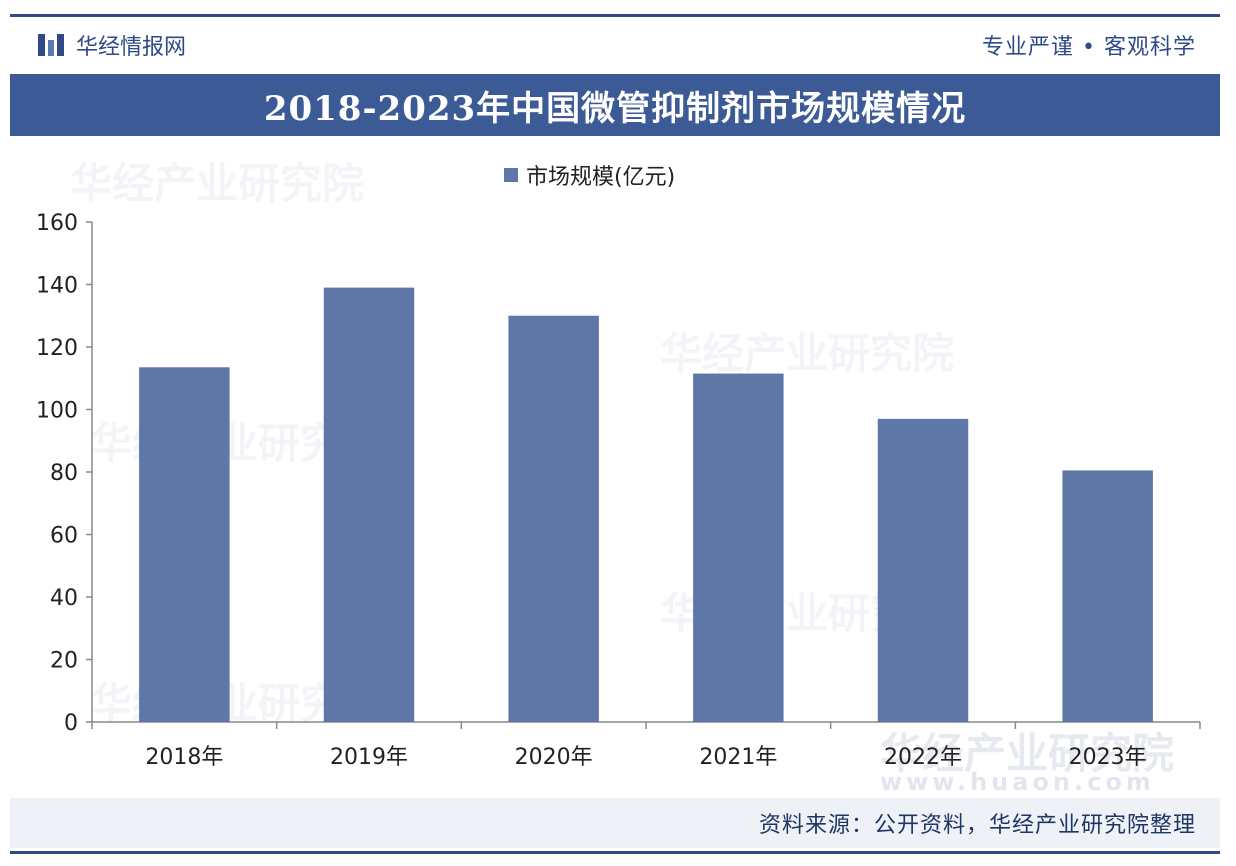  I want to click on brand: 华经情报网, so click(112, 45).